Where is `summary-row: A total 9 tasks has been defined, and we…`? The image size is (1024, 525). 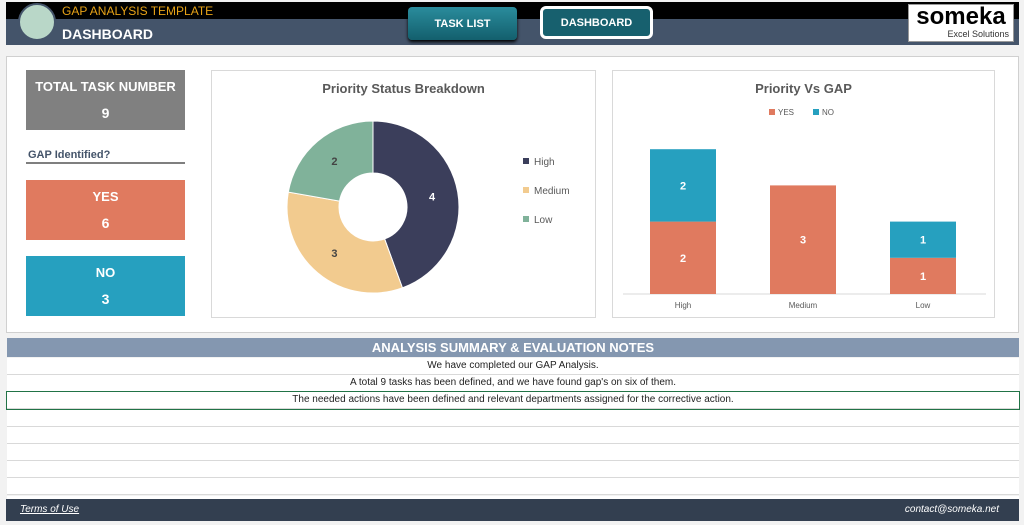 summary-row: A total 9 tasks has been defined, and we… is located at coordinates (513, 384).